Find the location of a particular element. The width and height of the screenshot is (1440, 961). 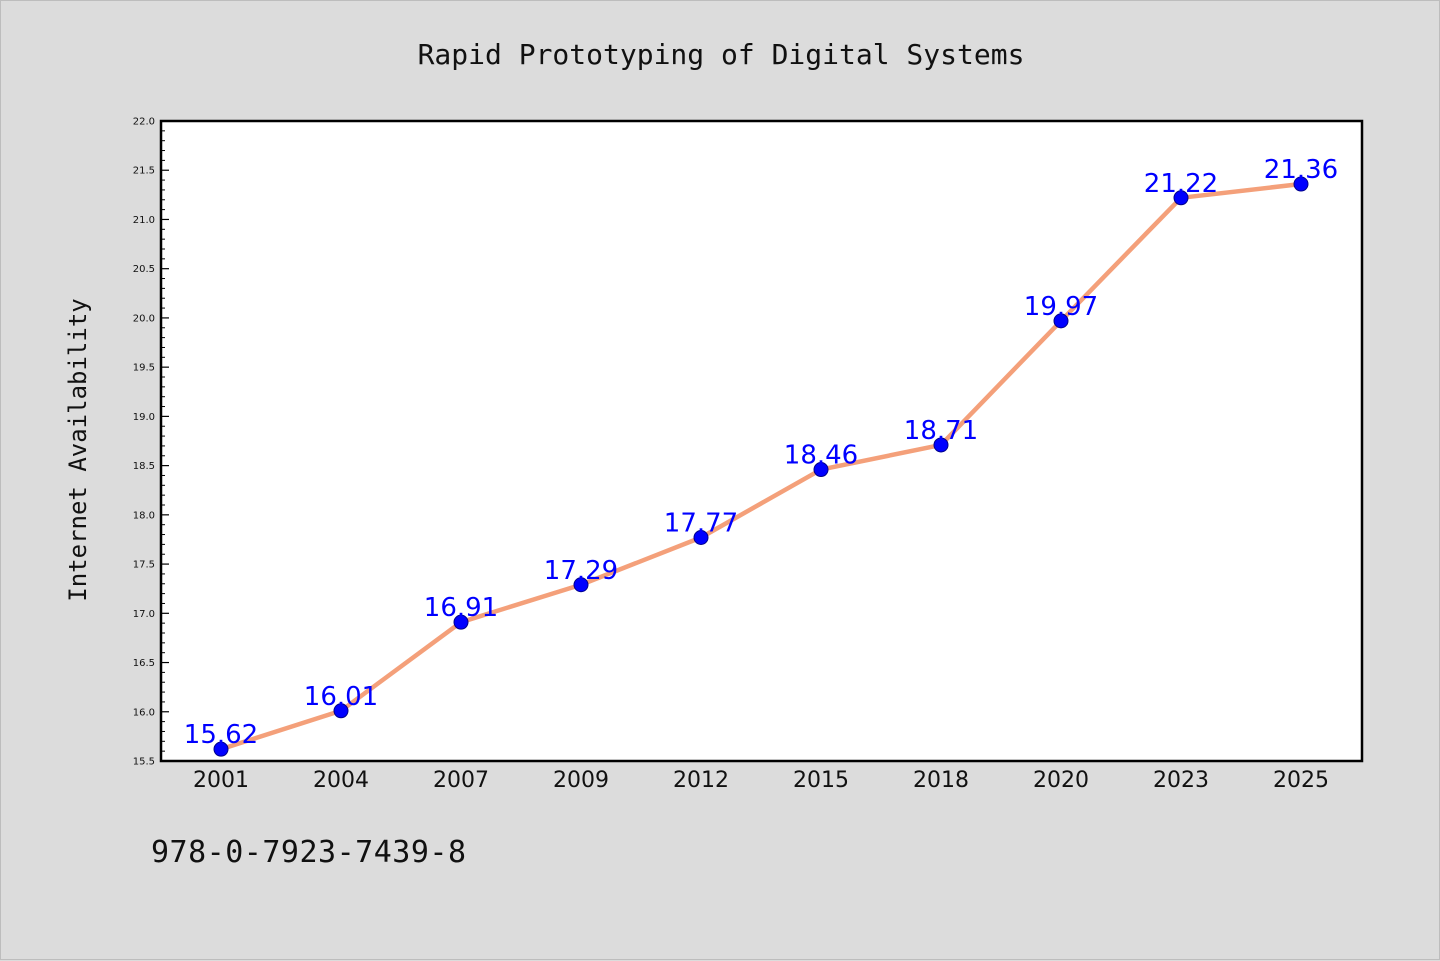

x-tick-label: 2001 is located at coordinates (221, 780).